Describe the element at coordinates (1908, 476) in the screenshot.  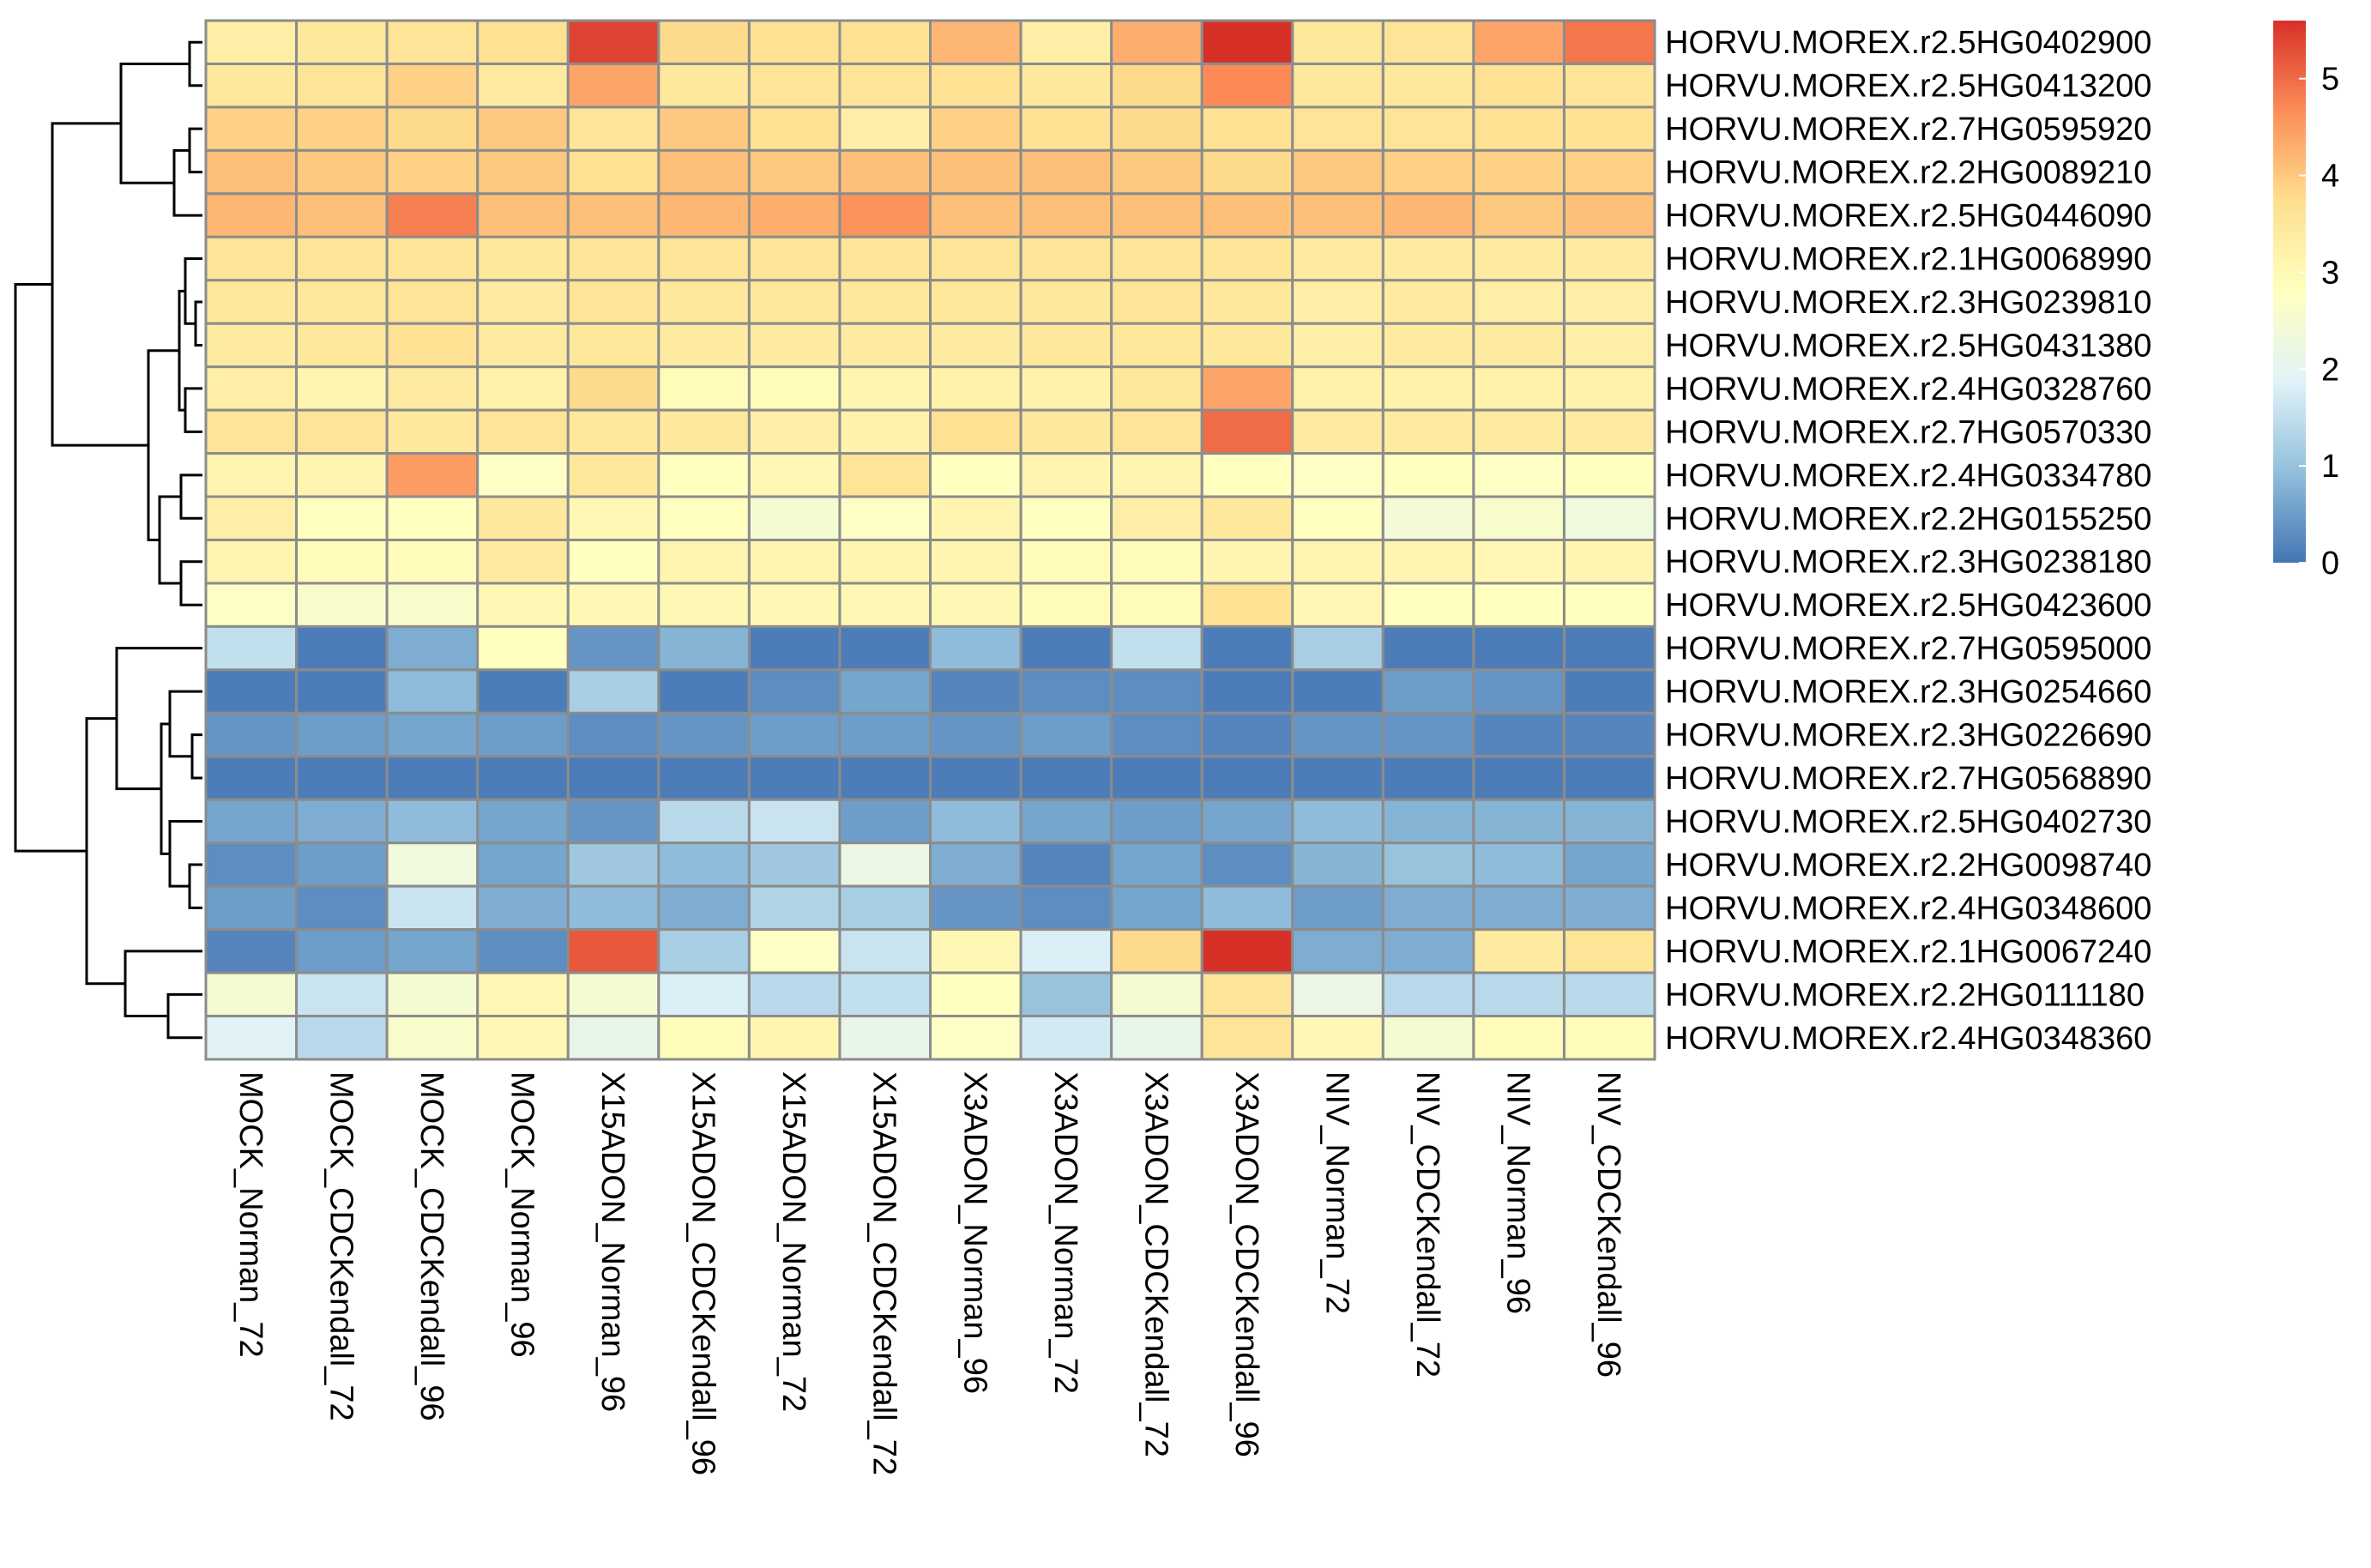
I see `row-label: HORVU.MOREX.r2.4HG0334780` at that location.